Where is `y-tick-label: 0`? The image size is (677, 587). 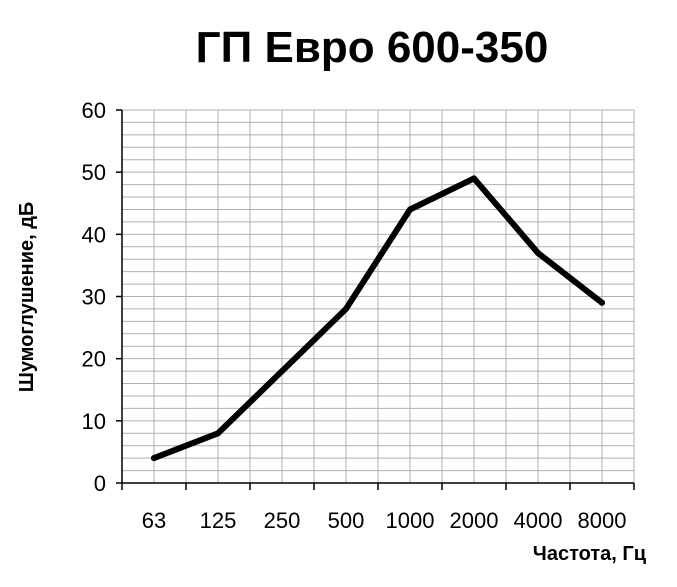 y-tick-label: 0 is located at coordinates (100, 483).